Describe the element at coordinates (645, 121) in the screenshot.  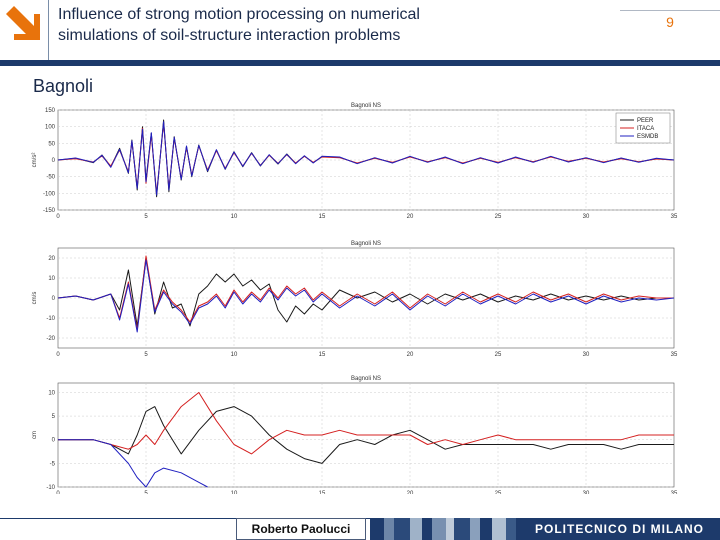
I see `legend-label: PEER` at that location.